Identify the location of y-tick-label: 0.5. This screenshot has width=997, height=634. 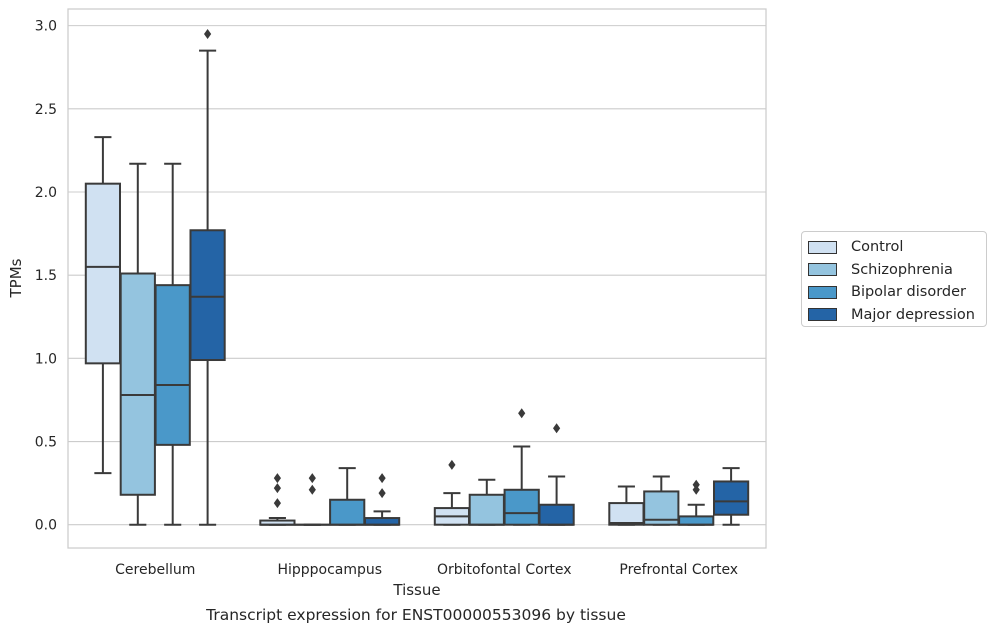
(46, 443).